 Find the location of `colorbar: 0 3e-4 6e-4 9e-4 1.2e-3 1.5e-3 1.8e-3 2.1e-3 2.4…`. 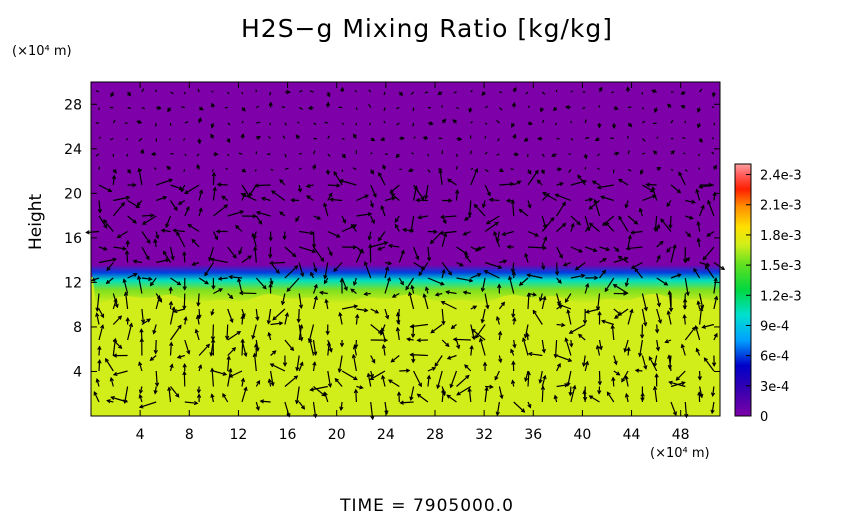

colorbar: 0 3e-4 6e-4 9e-4 1.2e-3 1.5e-3 1.8e-3 2.1e-3 2.4… is located at coordinates (768, 294).